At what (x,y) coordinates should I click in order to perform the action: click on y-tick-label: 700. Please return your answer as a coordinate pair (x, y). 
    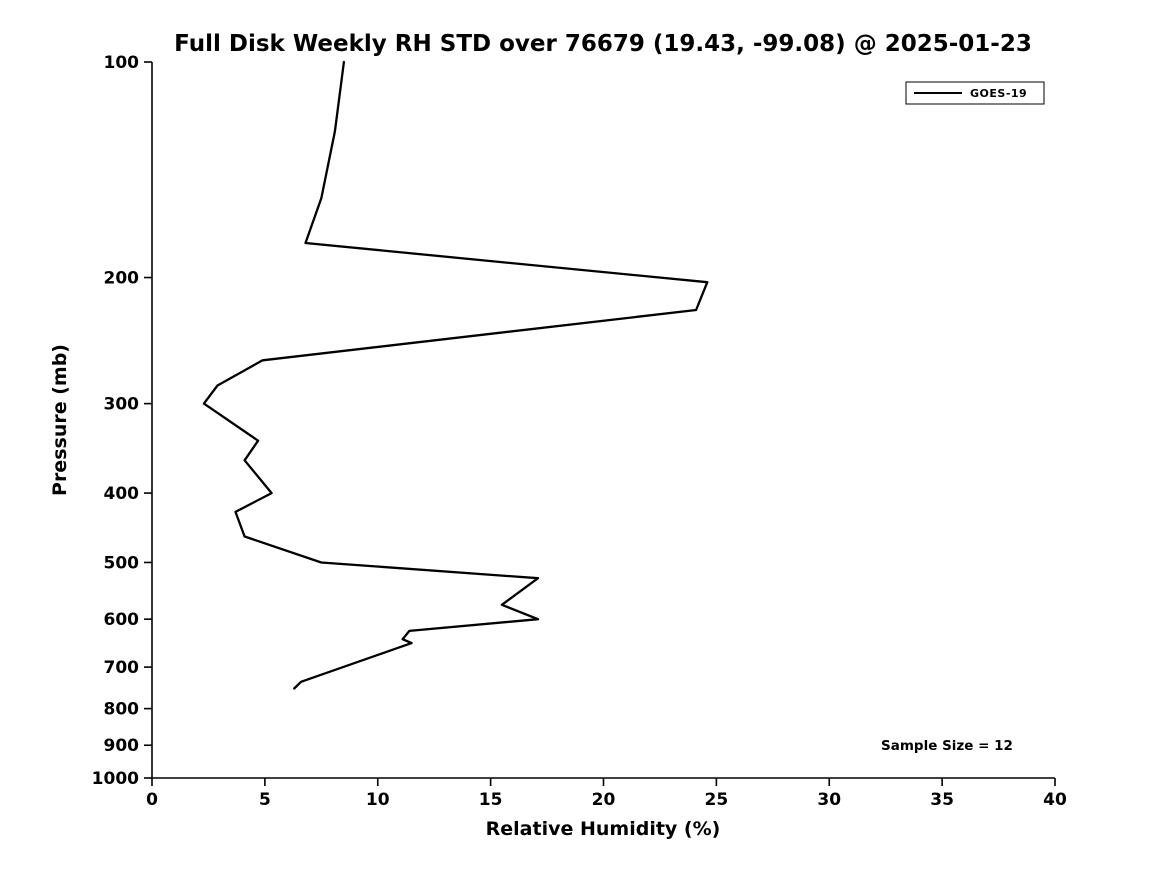
    Looking at the image, I should click on (122, 668).